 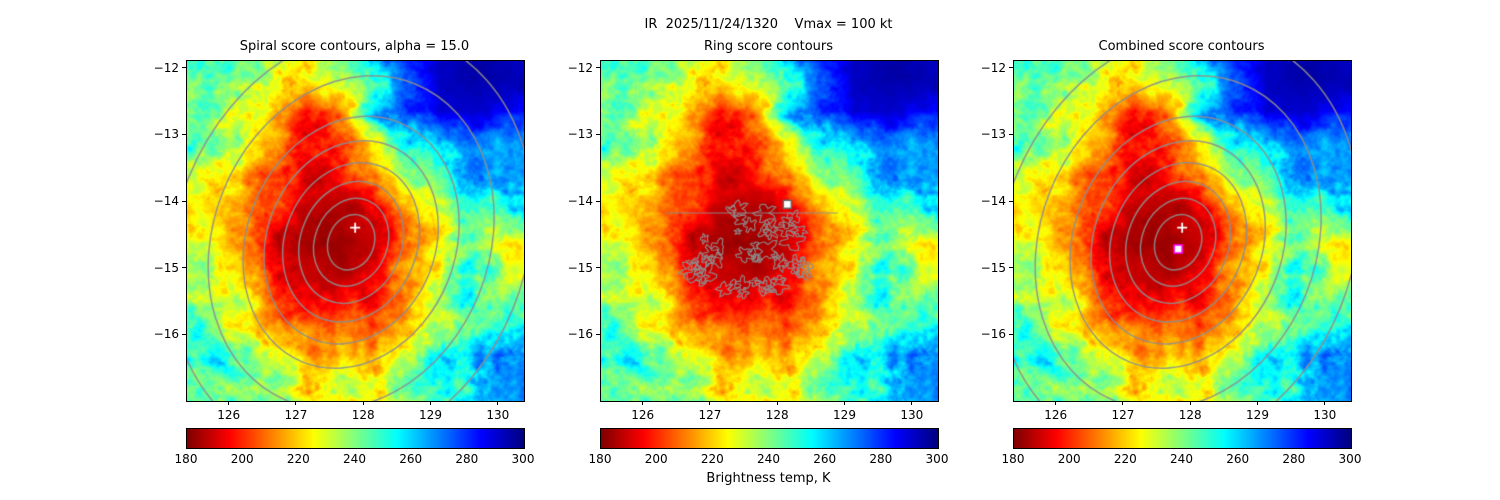 I want to click on colorbar-spiral, so click(x=355, y=438).